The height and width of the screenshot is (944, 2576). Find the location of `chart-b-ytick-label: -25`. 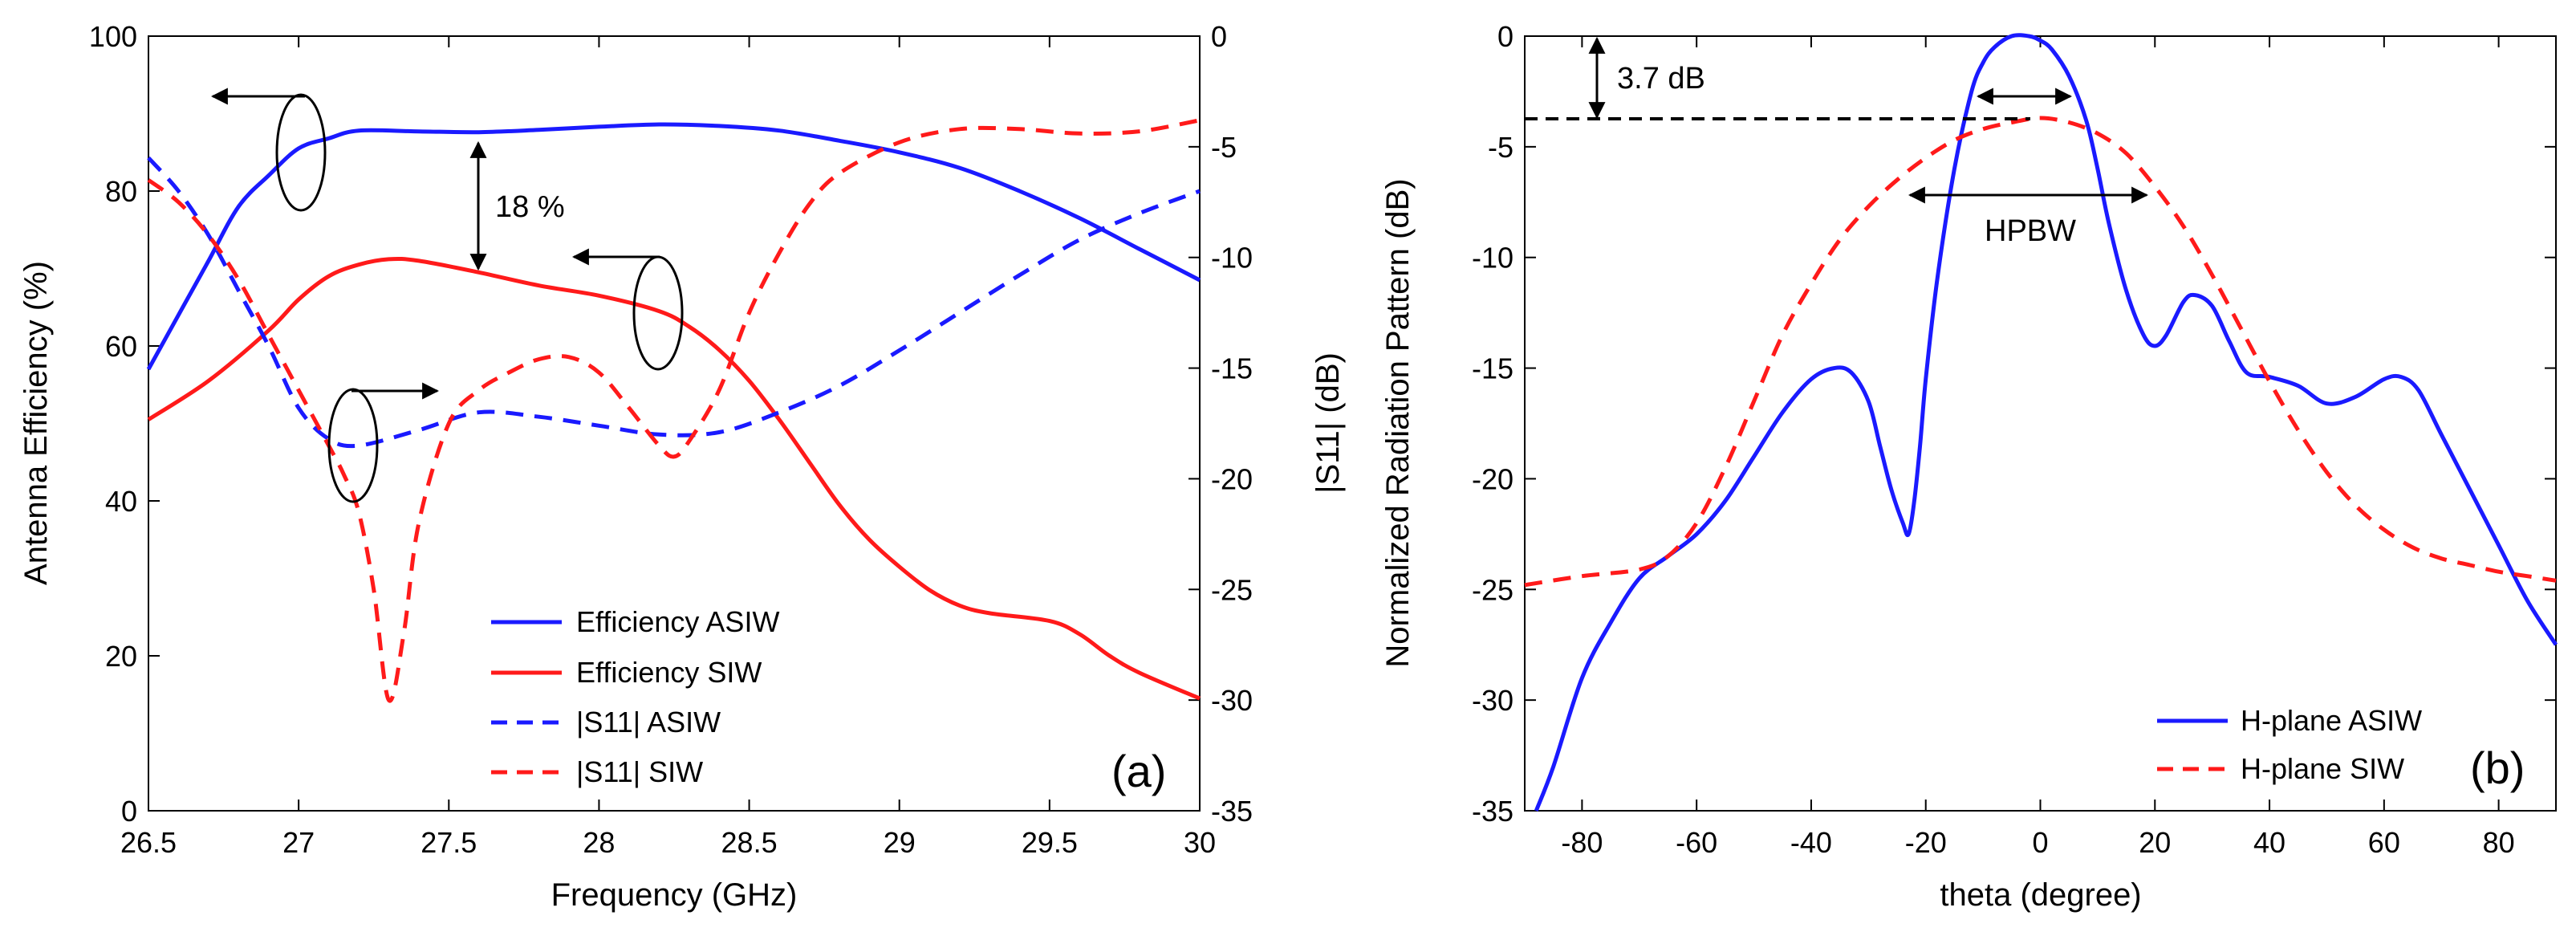

chart-b-ytick-label: -25 is located at coordinates (1493, 589).